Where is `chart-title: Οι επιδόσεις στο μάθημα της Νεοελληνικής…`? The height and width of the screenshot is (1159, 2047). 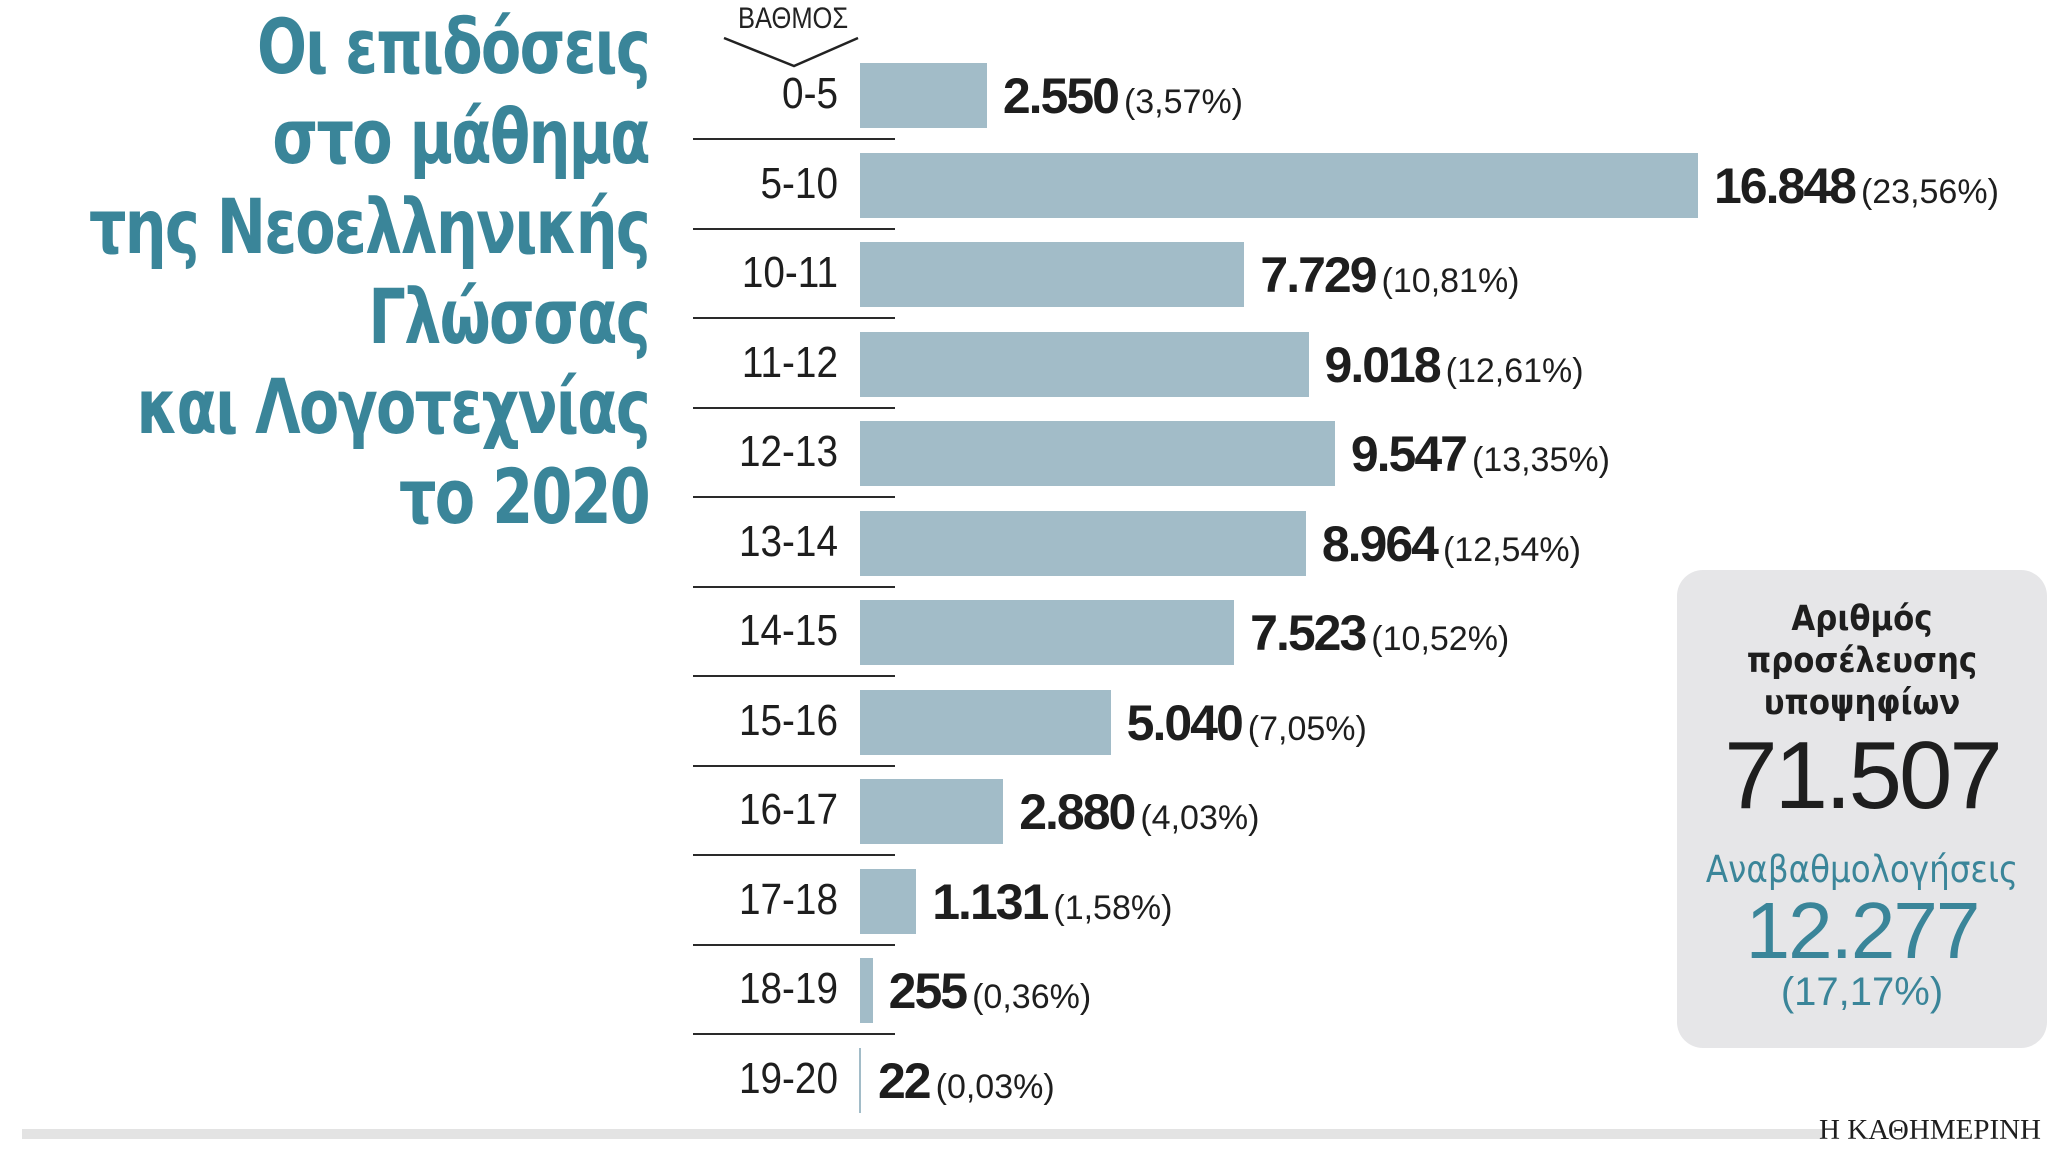
chart-title: Οι επιδόσεις στο μάθημα της Νεοελληνικής… is located at coordinates (325, 272).